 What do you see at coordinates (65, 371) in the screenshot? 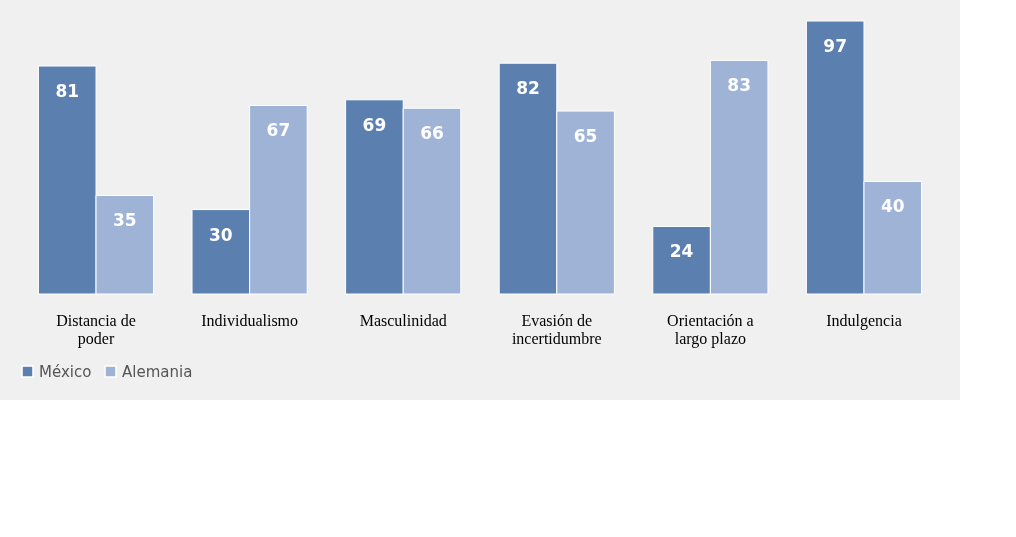
I see `legend-label: México` at bounding box center [65, 371].